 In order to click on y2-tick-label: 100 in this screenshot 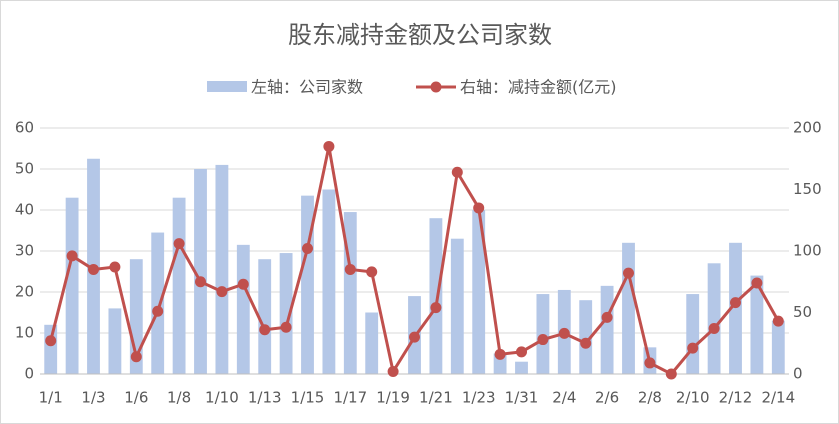, I will do `click(807, 251)`.